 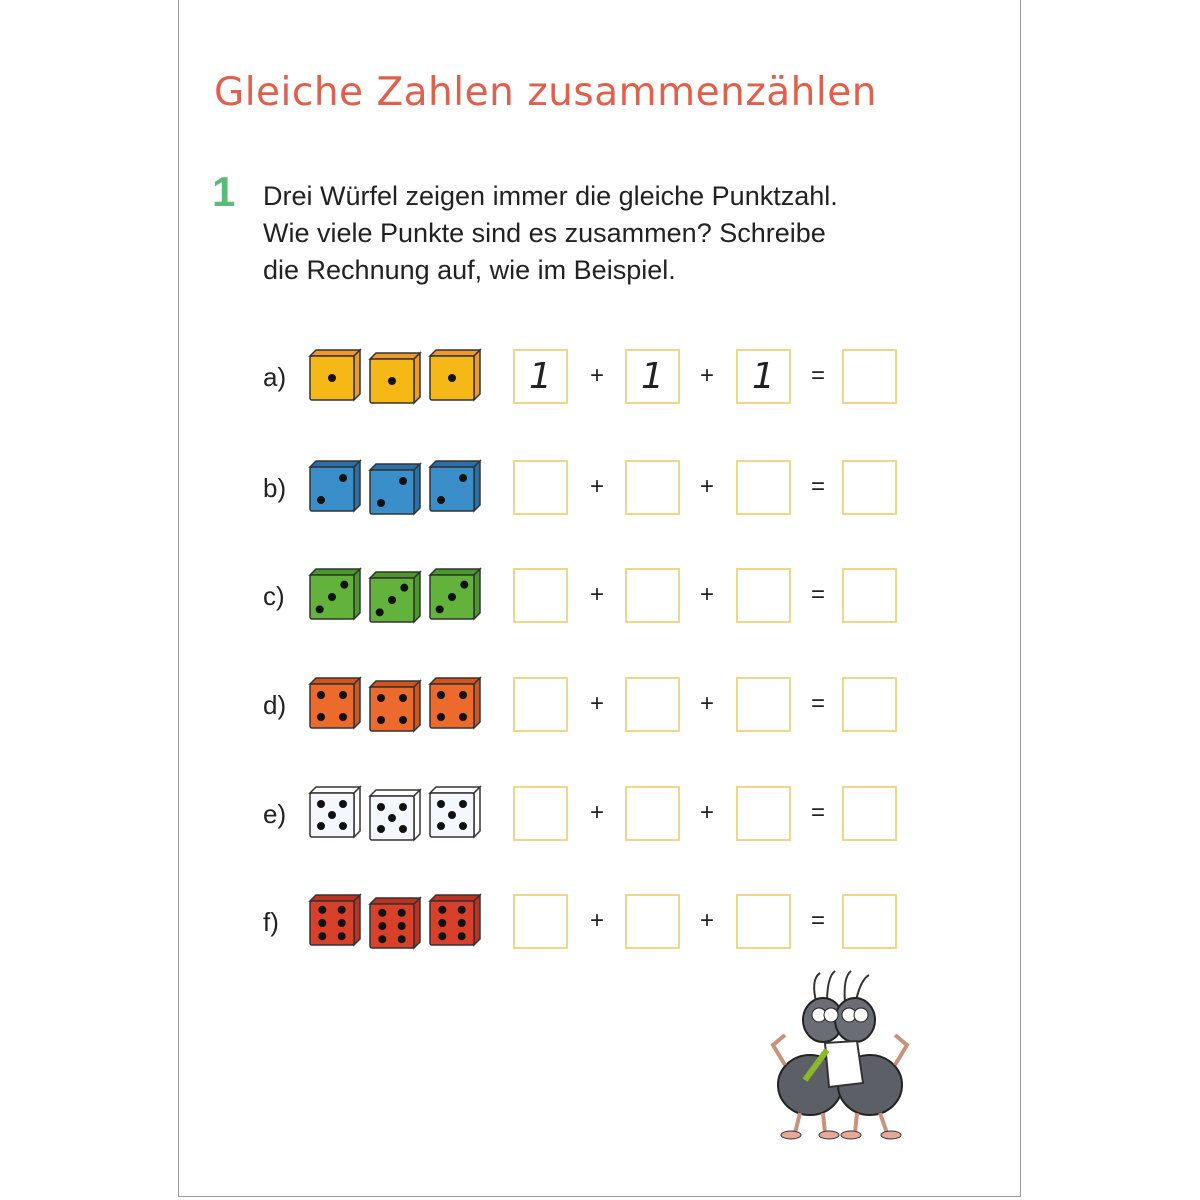 I want to click on page-title: Gleiche Zahlen zusammenzählen, so click(x=545, y=92).